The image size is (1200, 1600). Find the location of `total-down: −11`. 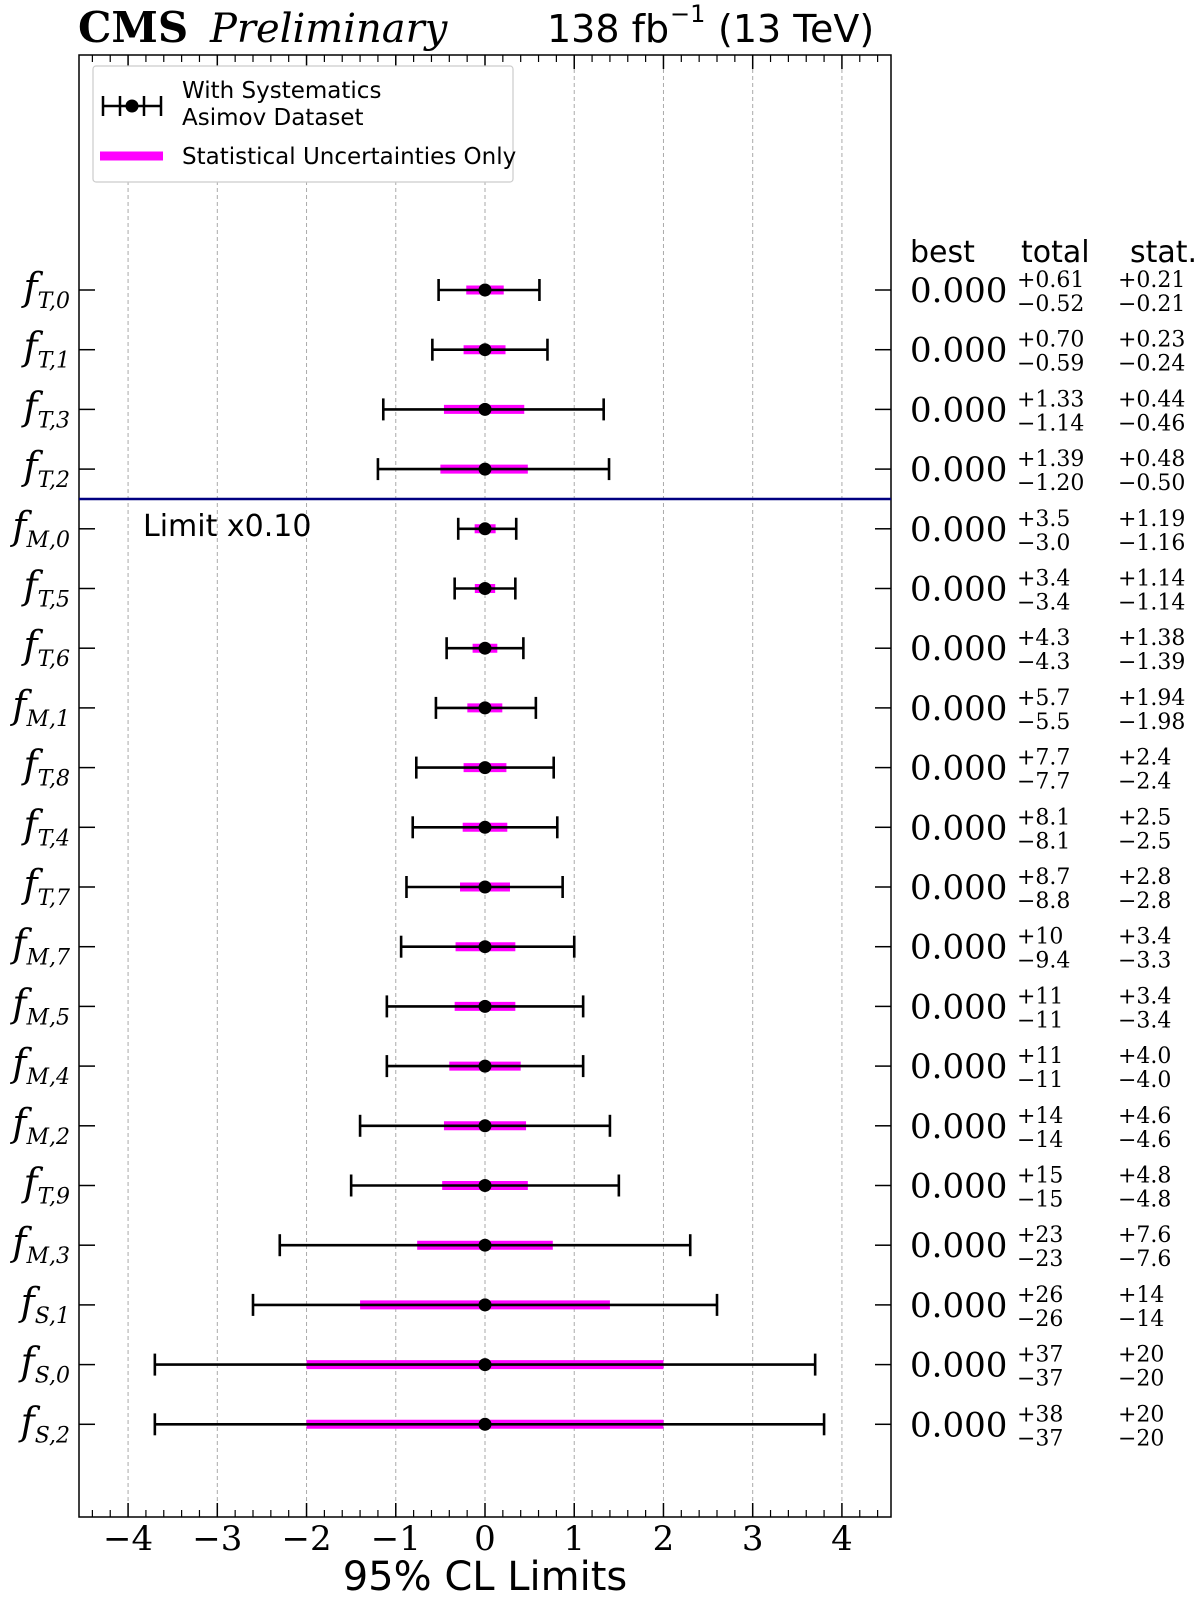

total-down: −11 is located at coordinates (1040, 1020).